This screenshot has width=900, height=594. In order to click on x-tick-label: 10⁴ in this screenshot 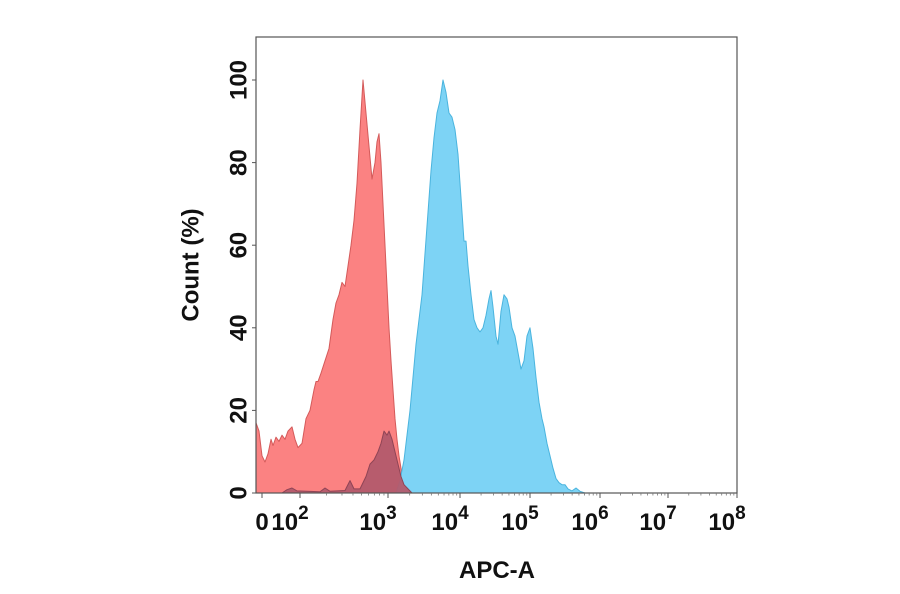, I will do `click(450, 519)`.